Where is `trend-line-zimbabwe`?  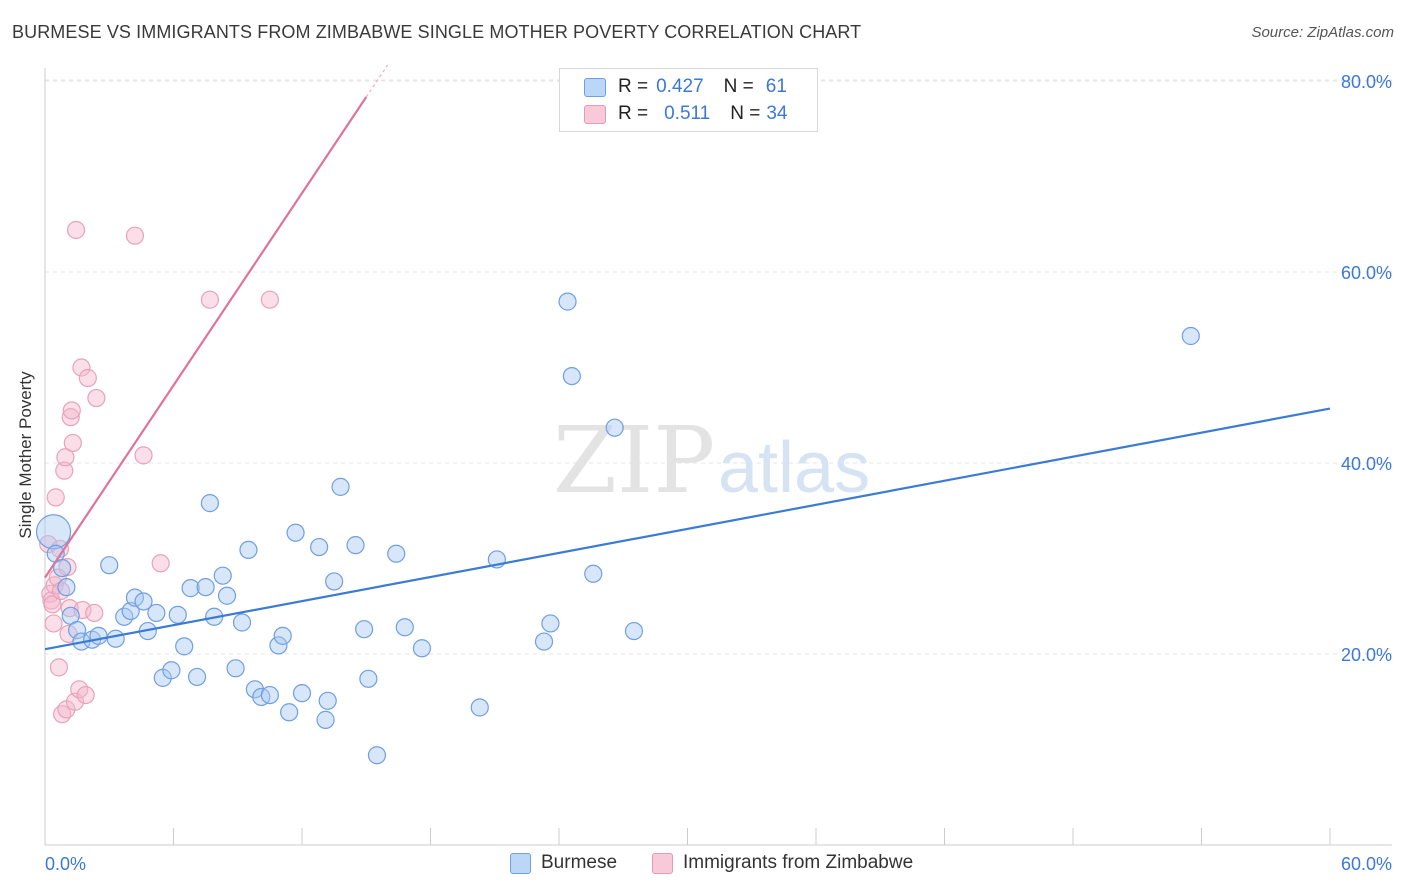
trend-line-zimbabwe is located at coordinates (206, 337).